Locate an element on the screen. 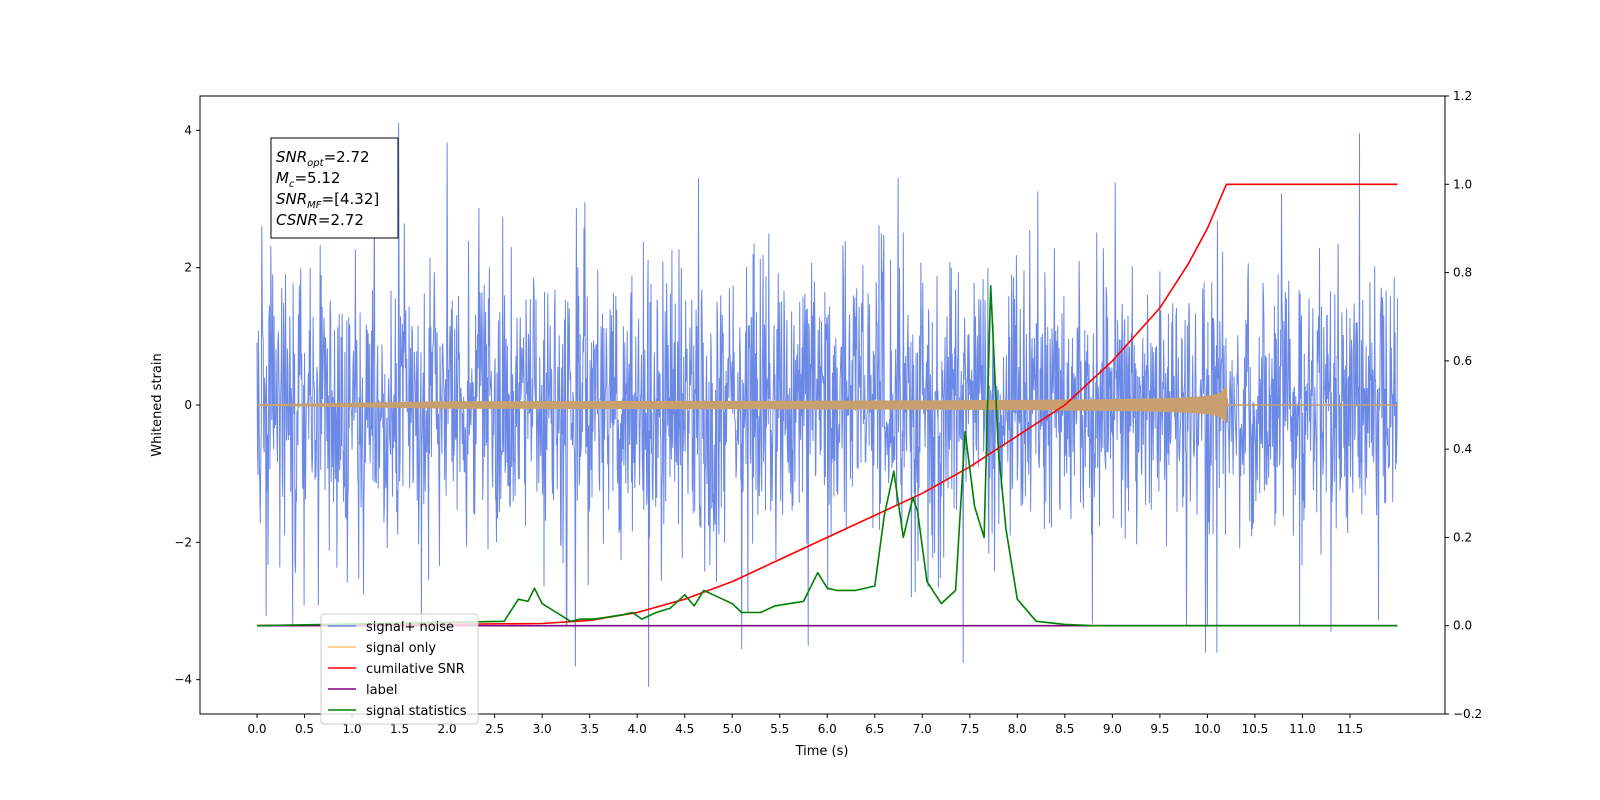 The width and height of the screenshot is (1600, 800). x-tick-label: 10.5 is located at coordinates (1255, 729).